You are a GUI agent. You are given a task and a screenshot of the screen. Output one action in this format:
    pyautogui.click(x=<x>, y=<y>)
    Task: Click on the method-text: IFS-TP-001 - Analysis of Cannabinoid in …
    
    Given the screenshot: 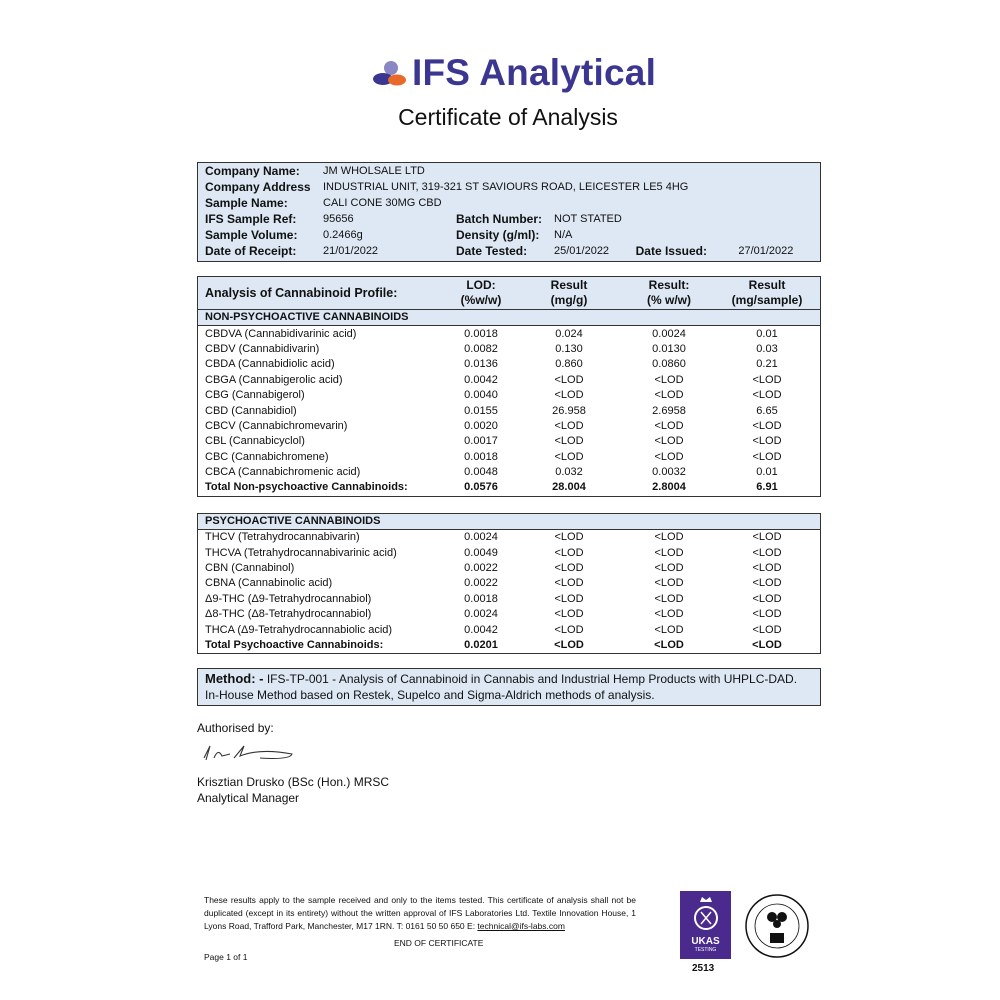 What is the action you would take?
    pyautogui.click(x=501, y=687)
    